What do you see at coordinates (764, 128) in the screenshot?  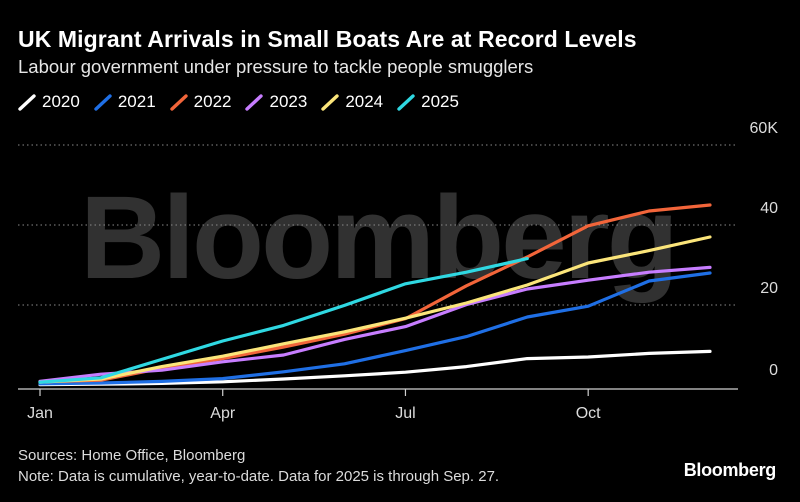 I see `y-tick-label: 60K` at bounding box center [764, 128].